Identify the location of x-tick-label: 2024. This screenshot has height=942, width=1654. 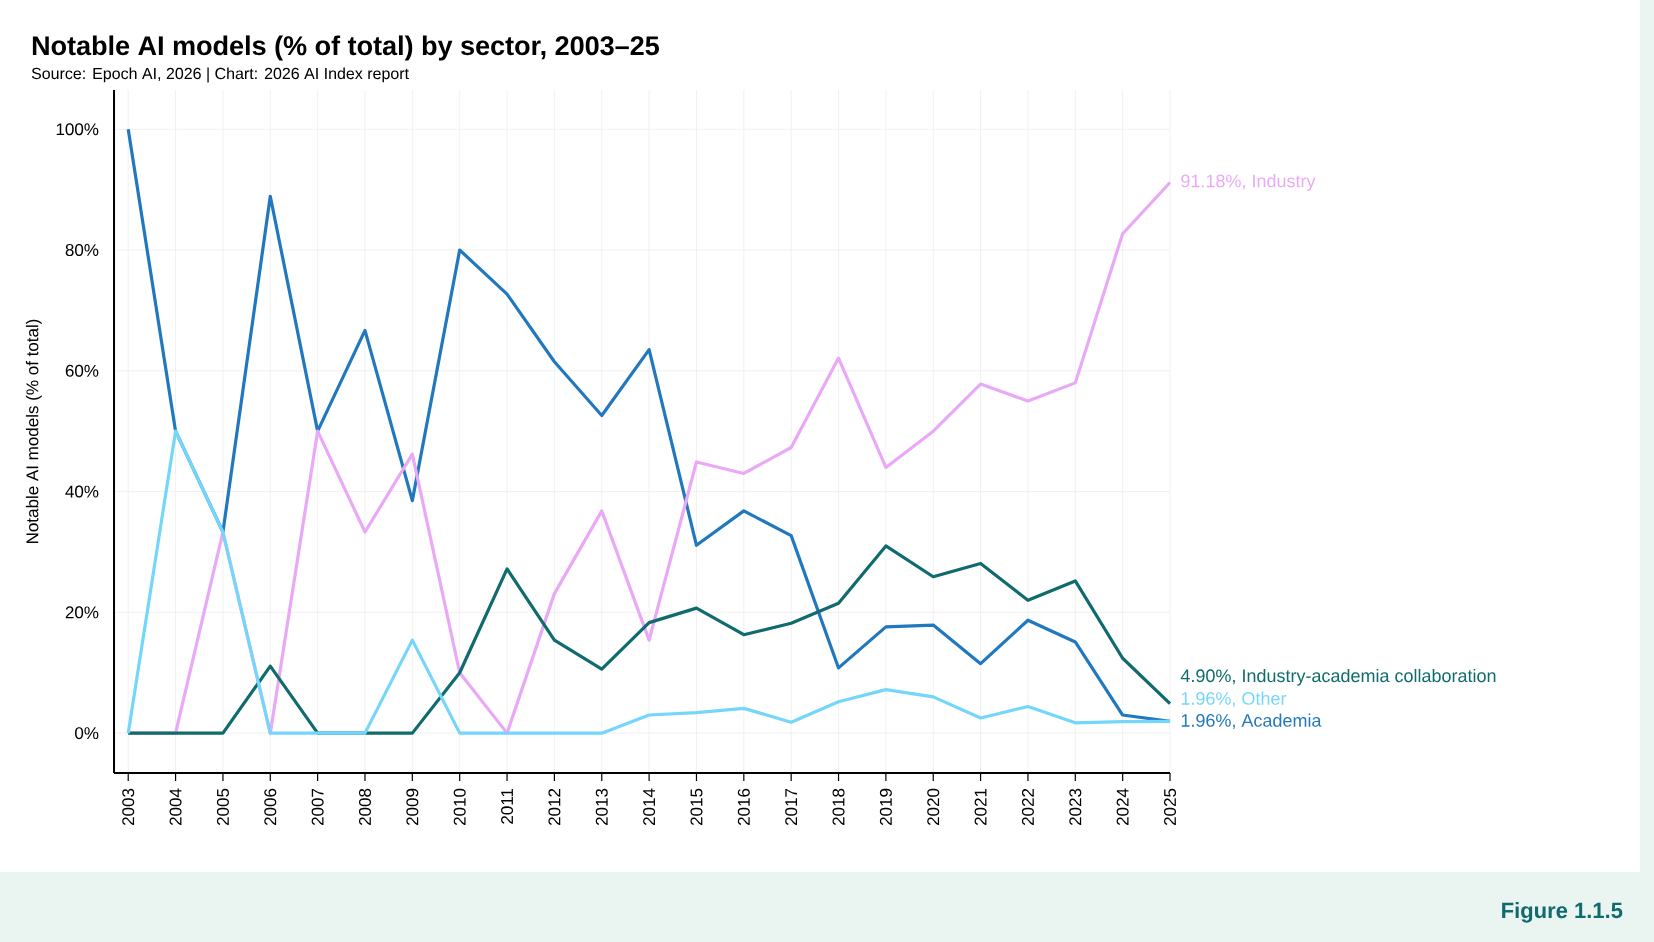
(1122, 807).